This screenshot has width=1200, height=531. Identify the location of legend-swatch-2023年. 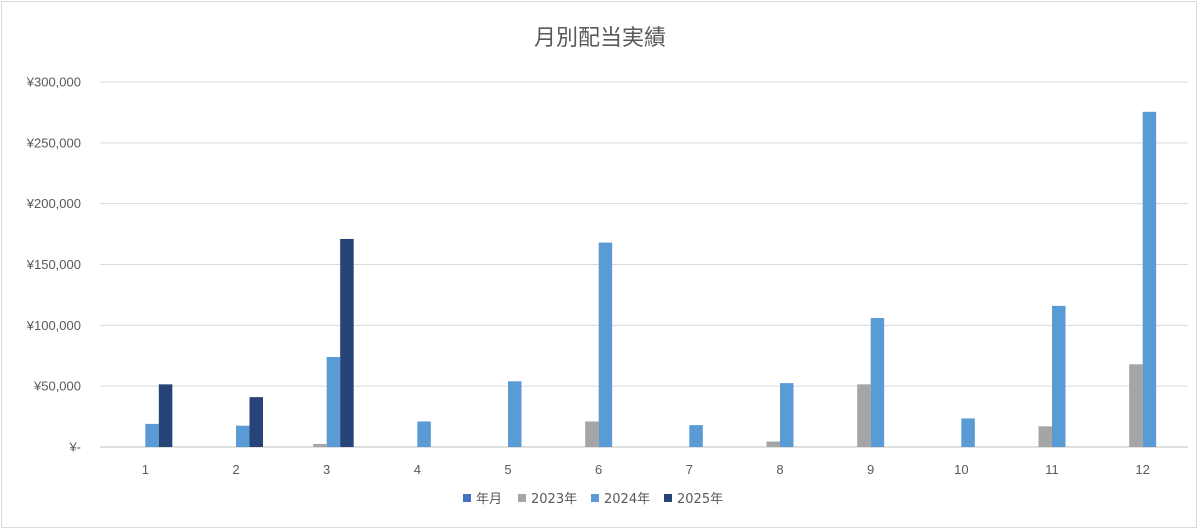
(522, 498).